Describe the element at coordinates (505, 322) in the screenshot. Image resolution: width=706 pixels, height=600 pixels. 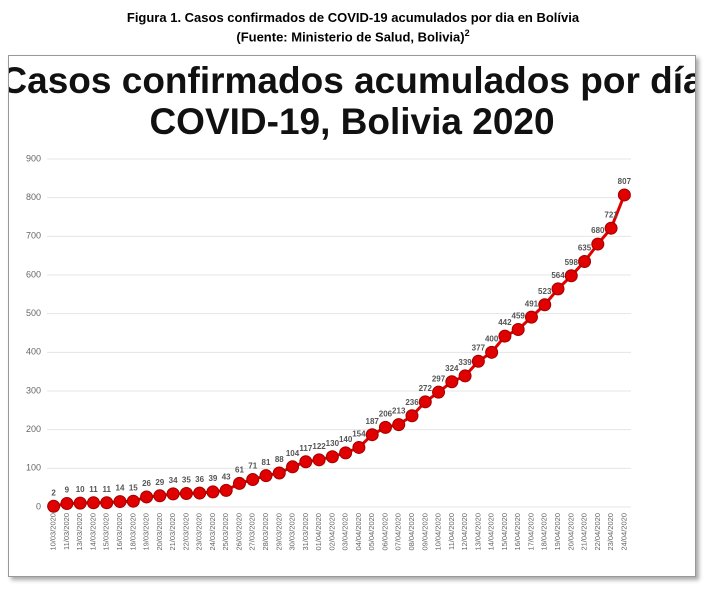
I see `data-label: 442` at that location.